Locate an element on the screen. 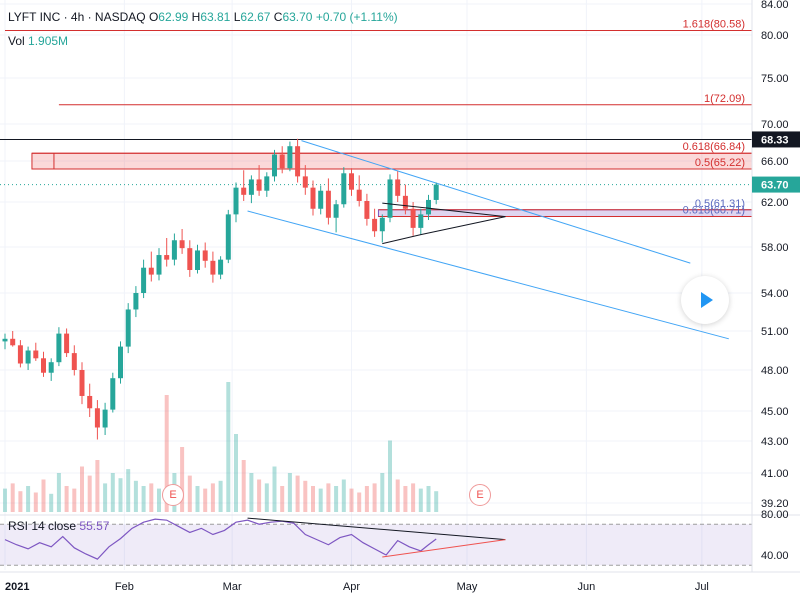 This screenshot has height=598, width=800. channel-lower-line is located at coordinates (488, 275).